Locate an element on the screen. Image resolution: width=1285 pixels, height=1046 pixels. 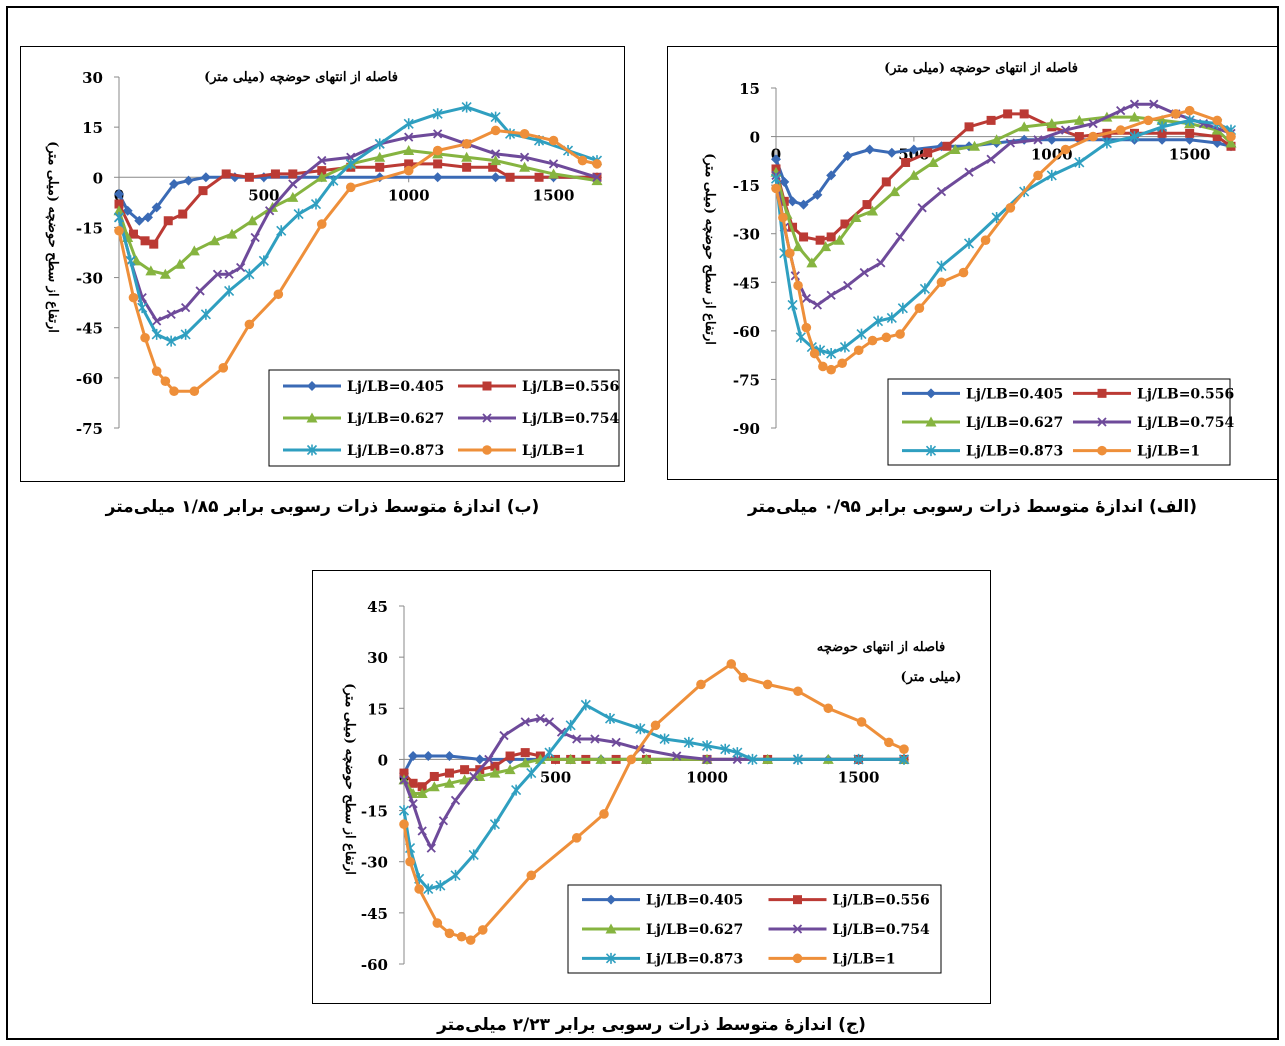
x-axis-label: فاصله از انتهای حوضچه (میلی متر) is located at coordinates (981, 68).